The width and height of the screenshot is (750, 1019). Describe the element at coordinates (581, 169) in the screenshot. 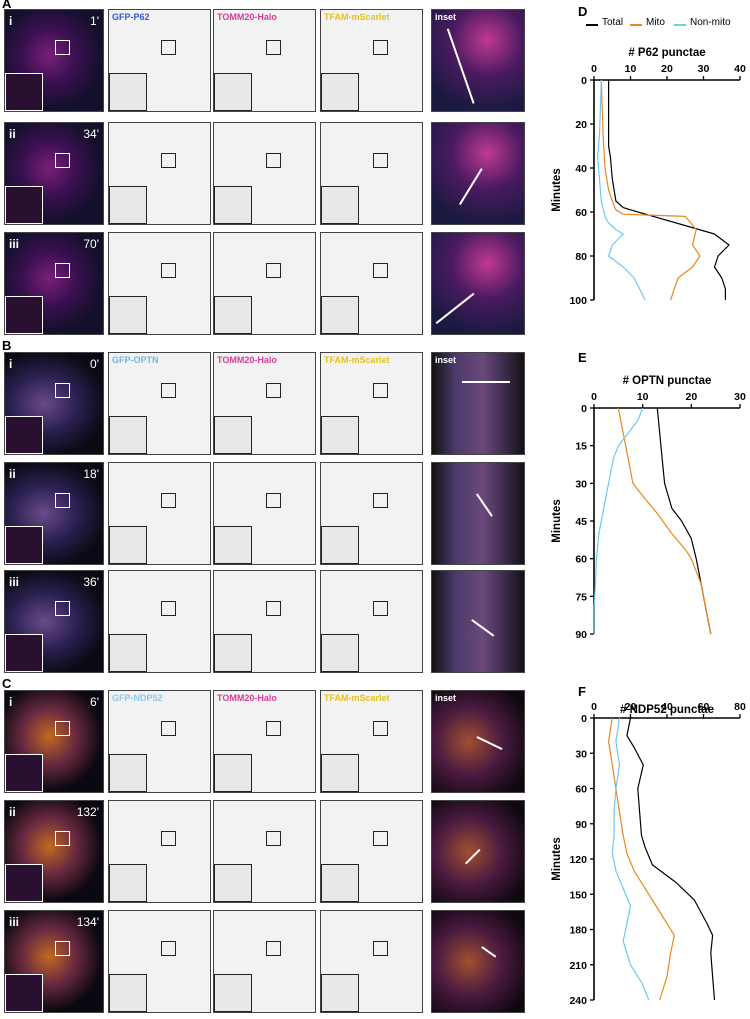

I see `y-tick-label: 40` at that location.